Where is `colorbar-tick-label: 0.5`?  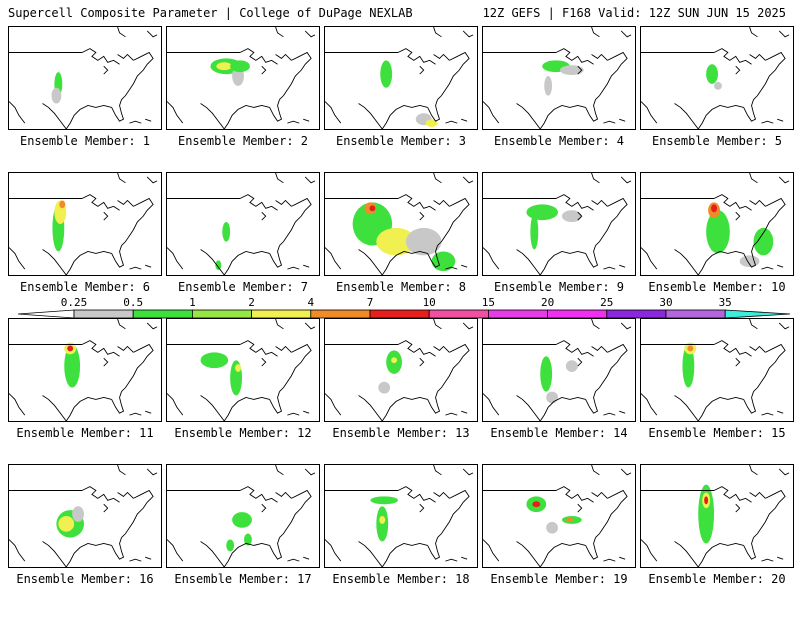 colorbar-tick-label: 0.5 is located at coordinates (133, 302).